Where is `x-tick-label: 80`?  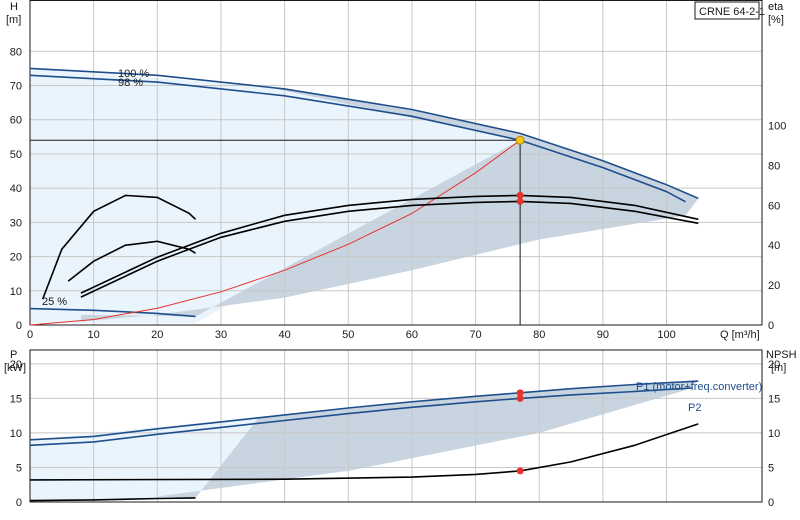 x-tick-label: 80 is located at coordinates (539, 335).